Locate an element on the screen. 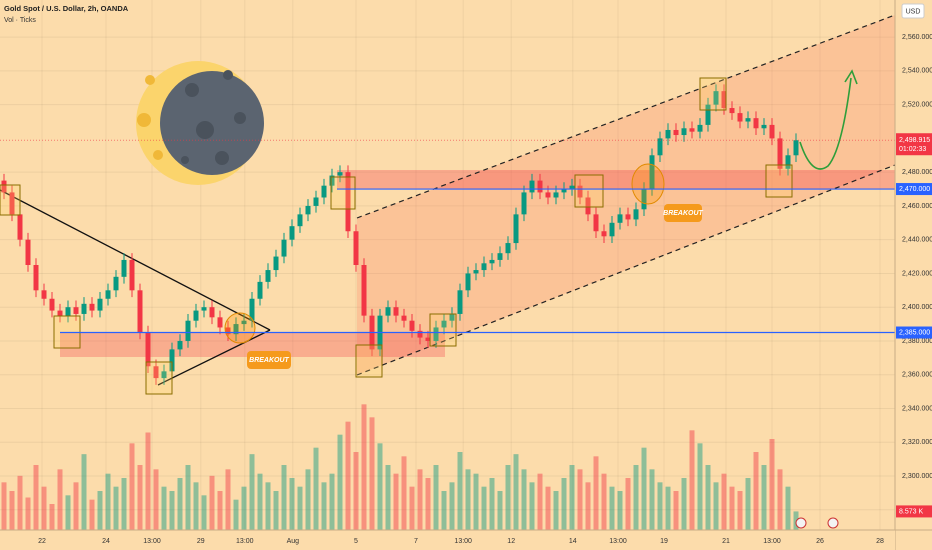 This screenshot has width=932, height=550. y-tick-label: 2,540.000 is located at coordinates (917, 71).